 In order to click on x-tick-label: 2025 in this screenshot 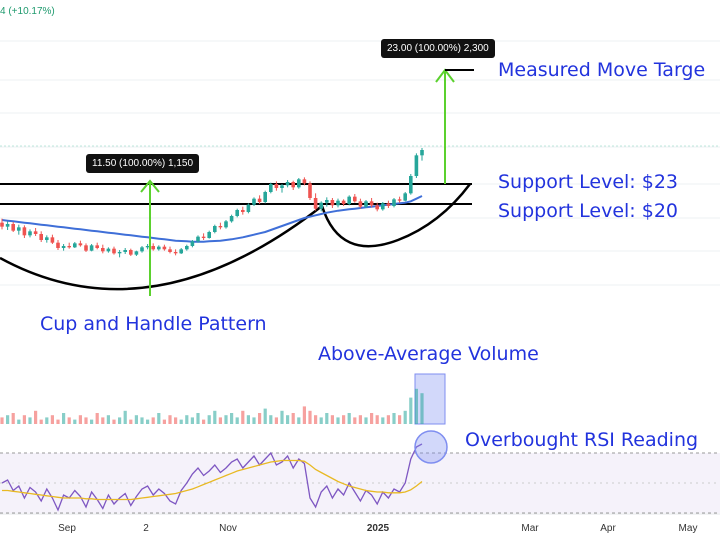, I will do `click(378, 528)`.